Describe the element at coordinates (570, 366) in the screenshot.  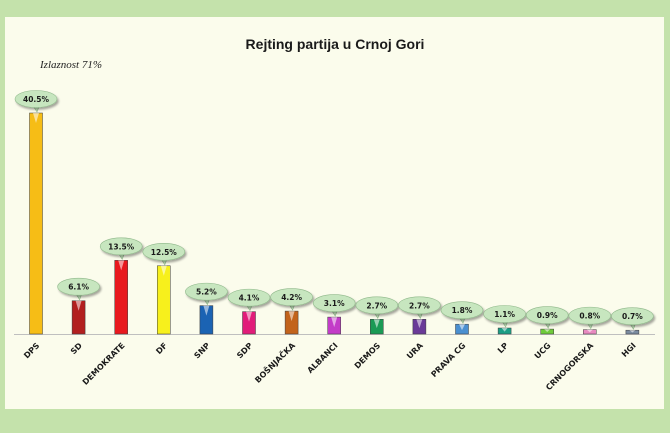
I see `category-label: CRNOGORSKA` at that location.